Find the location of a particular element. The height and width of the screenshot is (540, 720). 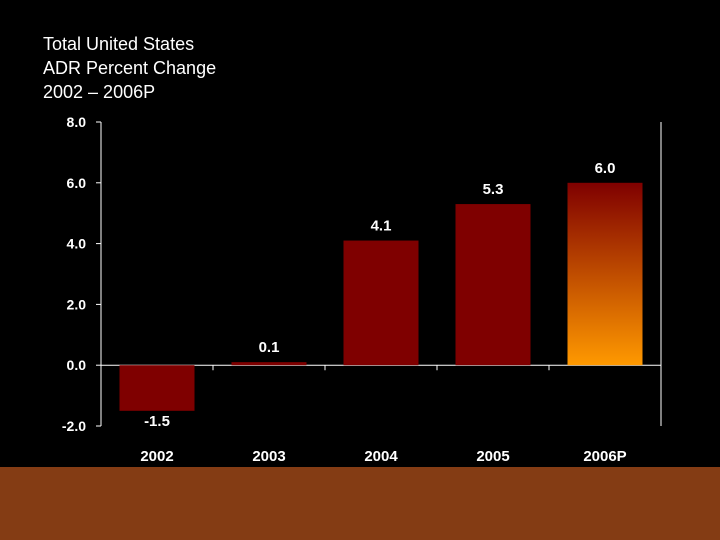

y-tick-label: 2.0 is located at coordinates (77, 304).